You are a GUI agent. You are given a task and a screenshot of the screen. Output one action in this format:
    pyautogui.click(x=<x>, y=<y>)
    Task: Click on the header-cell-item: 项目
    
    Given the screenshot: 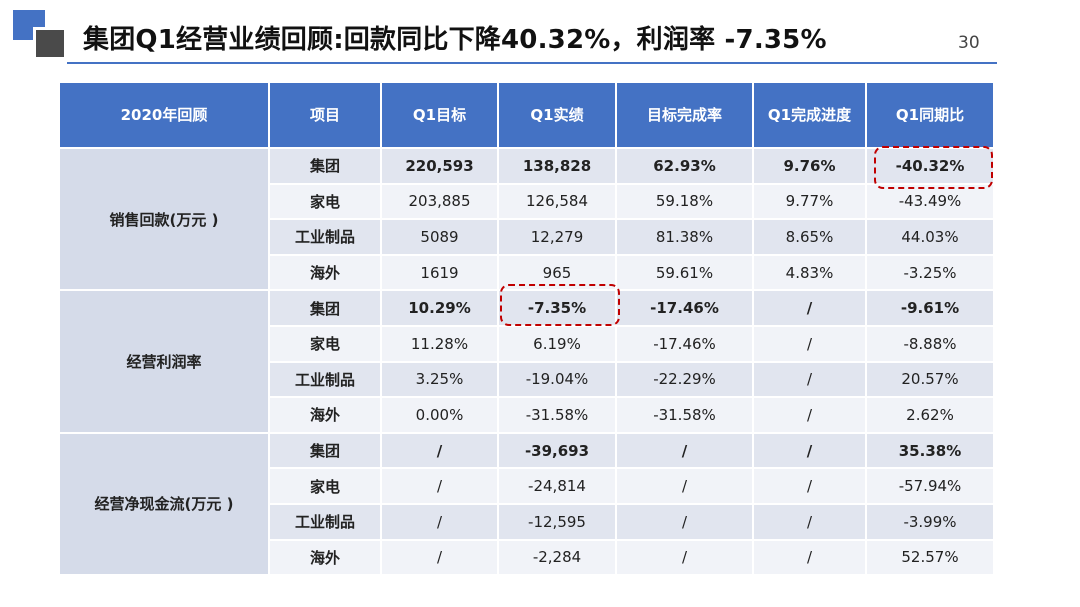 What is the action you would take?
    pyautogui.click(x=325, y=115)
    